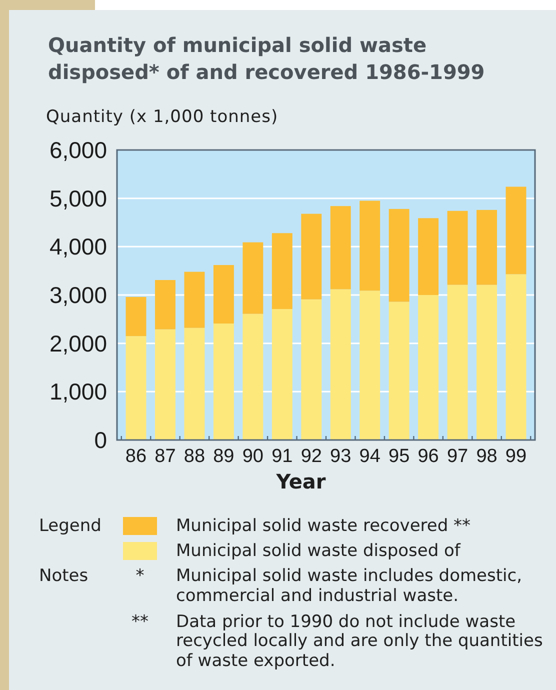 Image resolution: width=556 pixels, height=690 pixels. What do you see at coordinates (370, 456) in the screenshot?
I see `x-tick-label: 94` at bounding box center [370, 456].